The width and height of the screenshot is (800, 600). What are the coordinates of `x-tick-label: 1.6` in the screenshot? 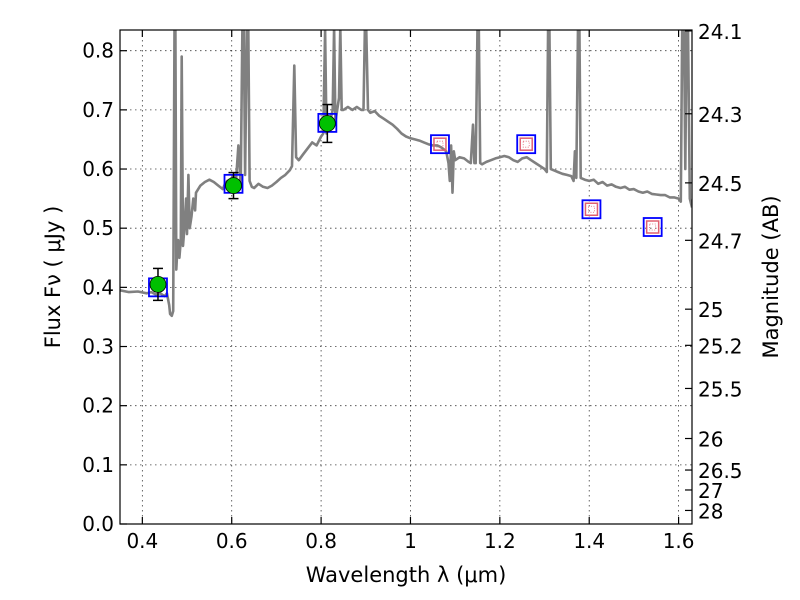 It's located at (679, 541).